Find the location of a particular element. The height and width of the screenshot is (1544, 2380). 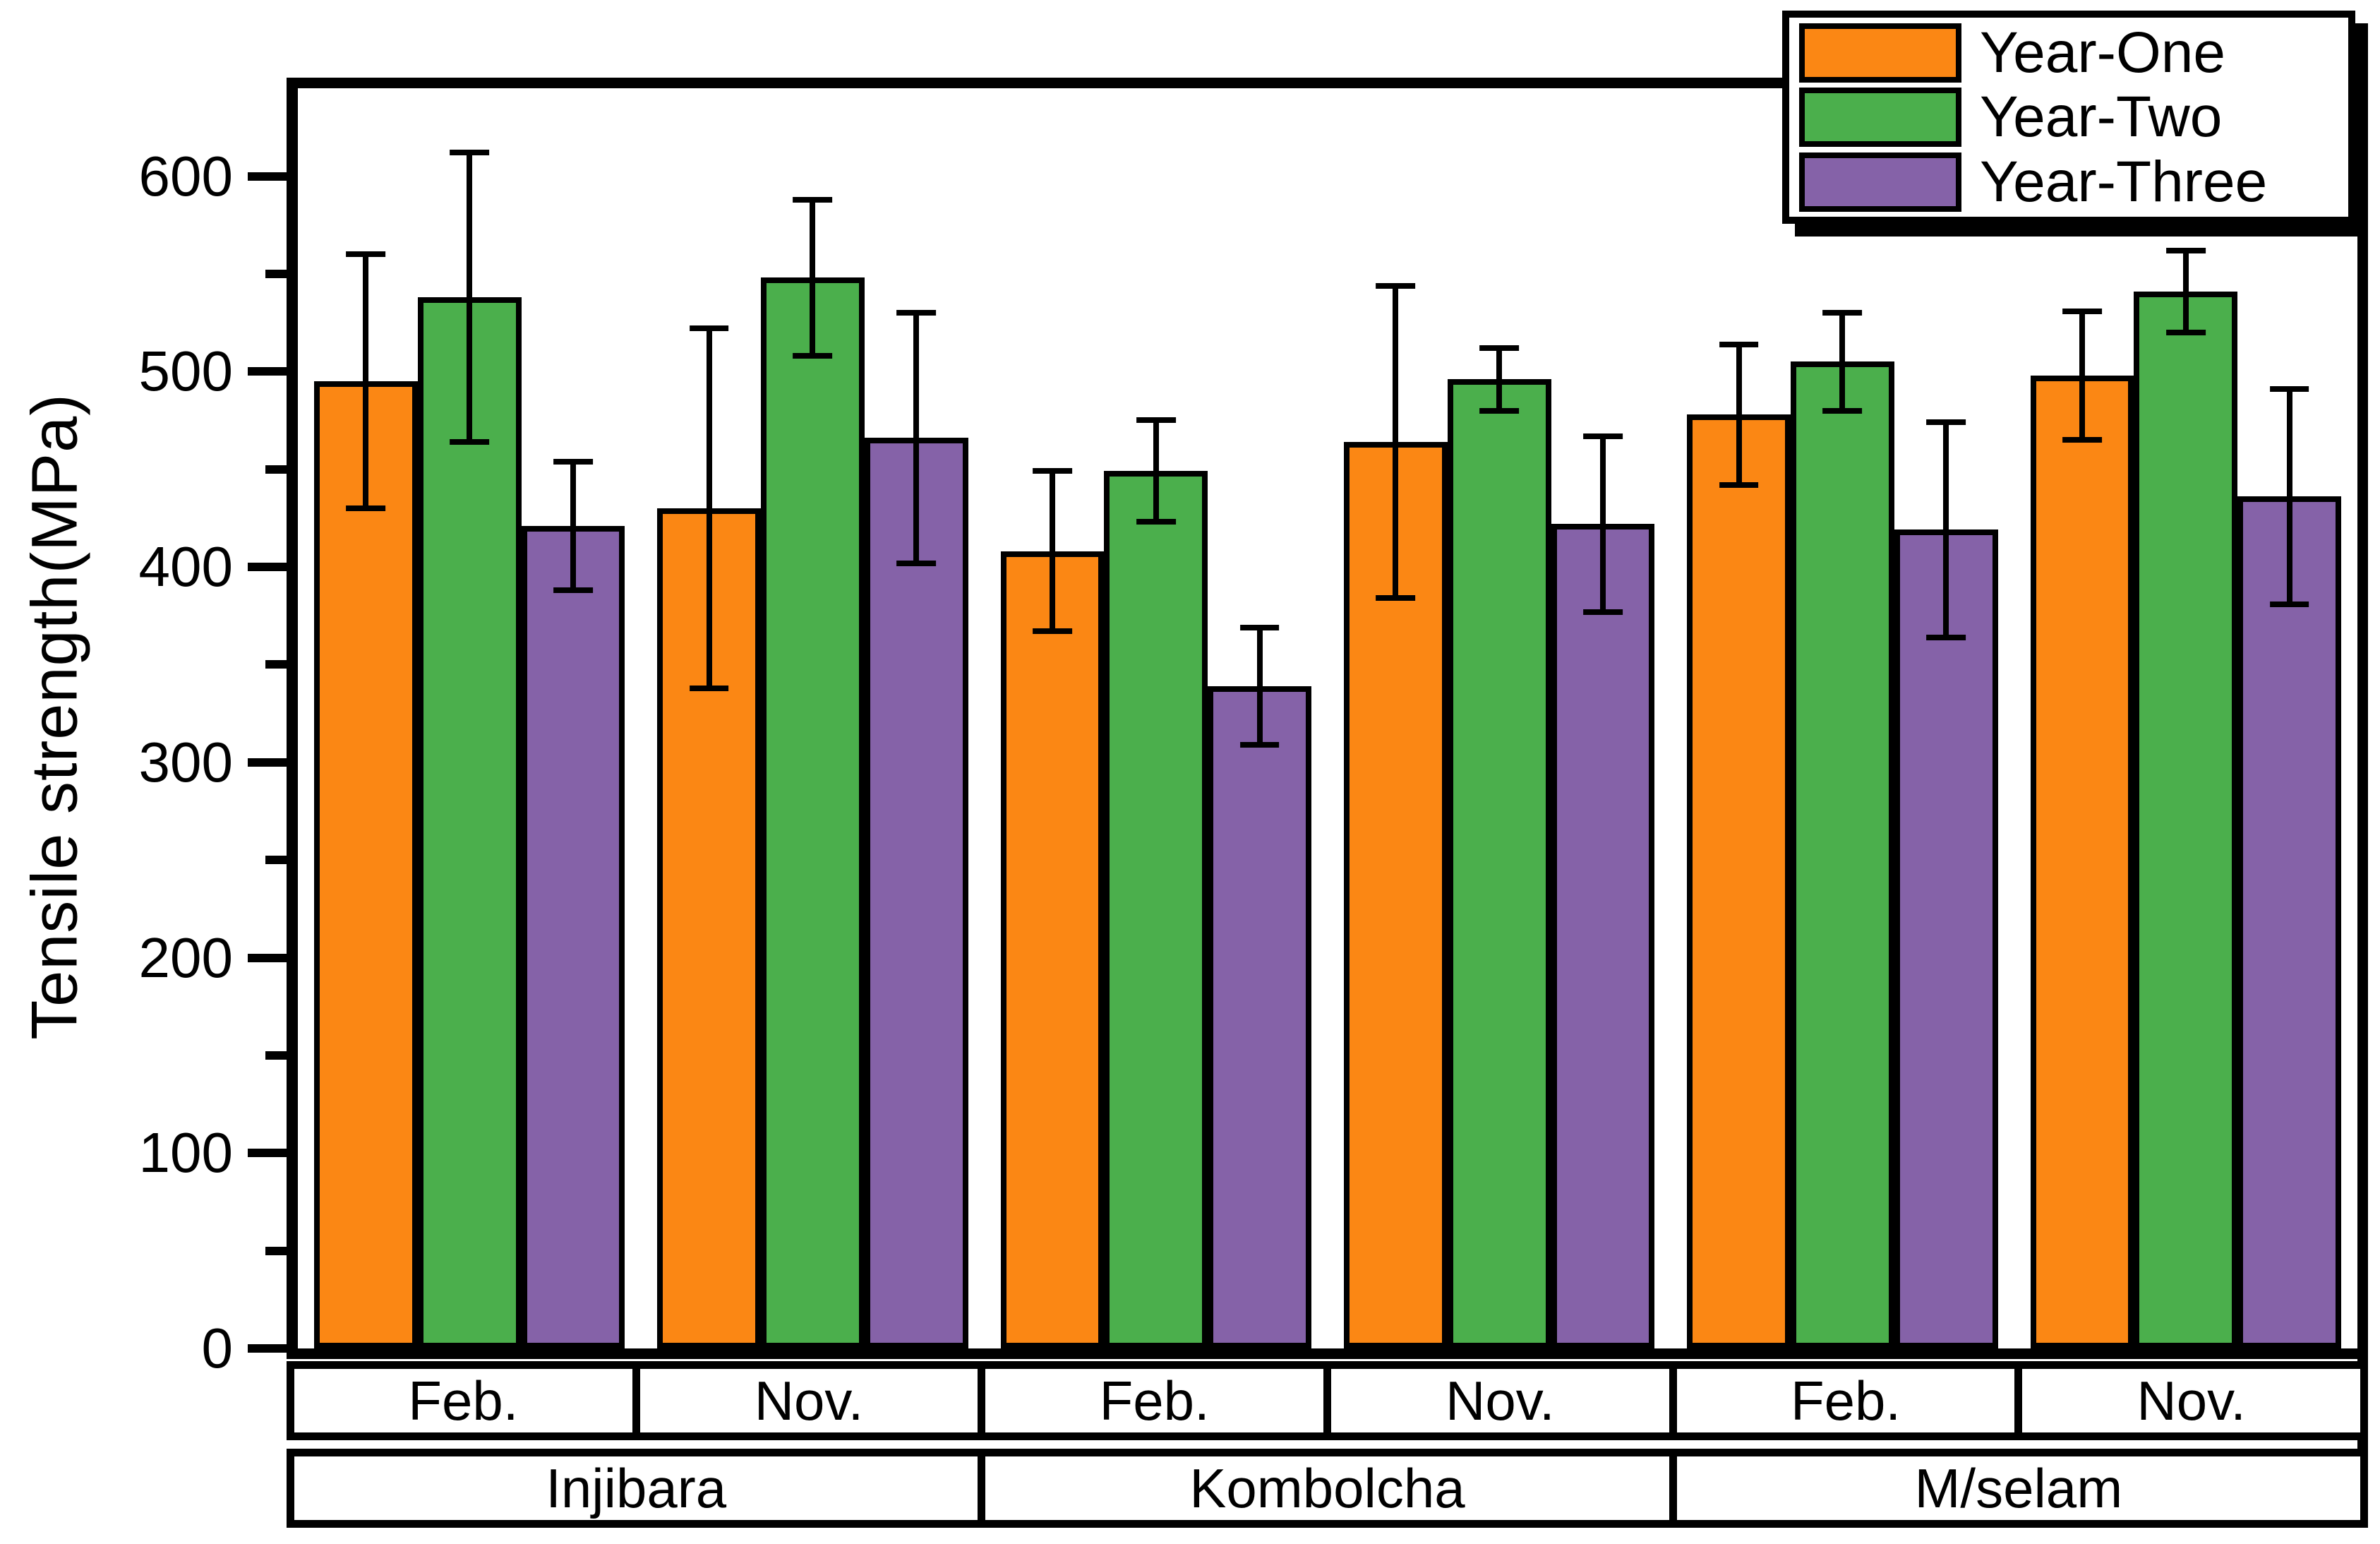

bar-group-Injibara Feb. is located at coordinates (469, 718).